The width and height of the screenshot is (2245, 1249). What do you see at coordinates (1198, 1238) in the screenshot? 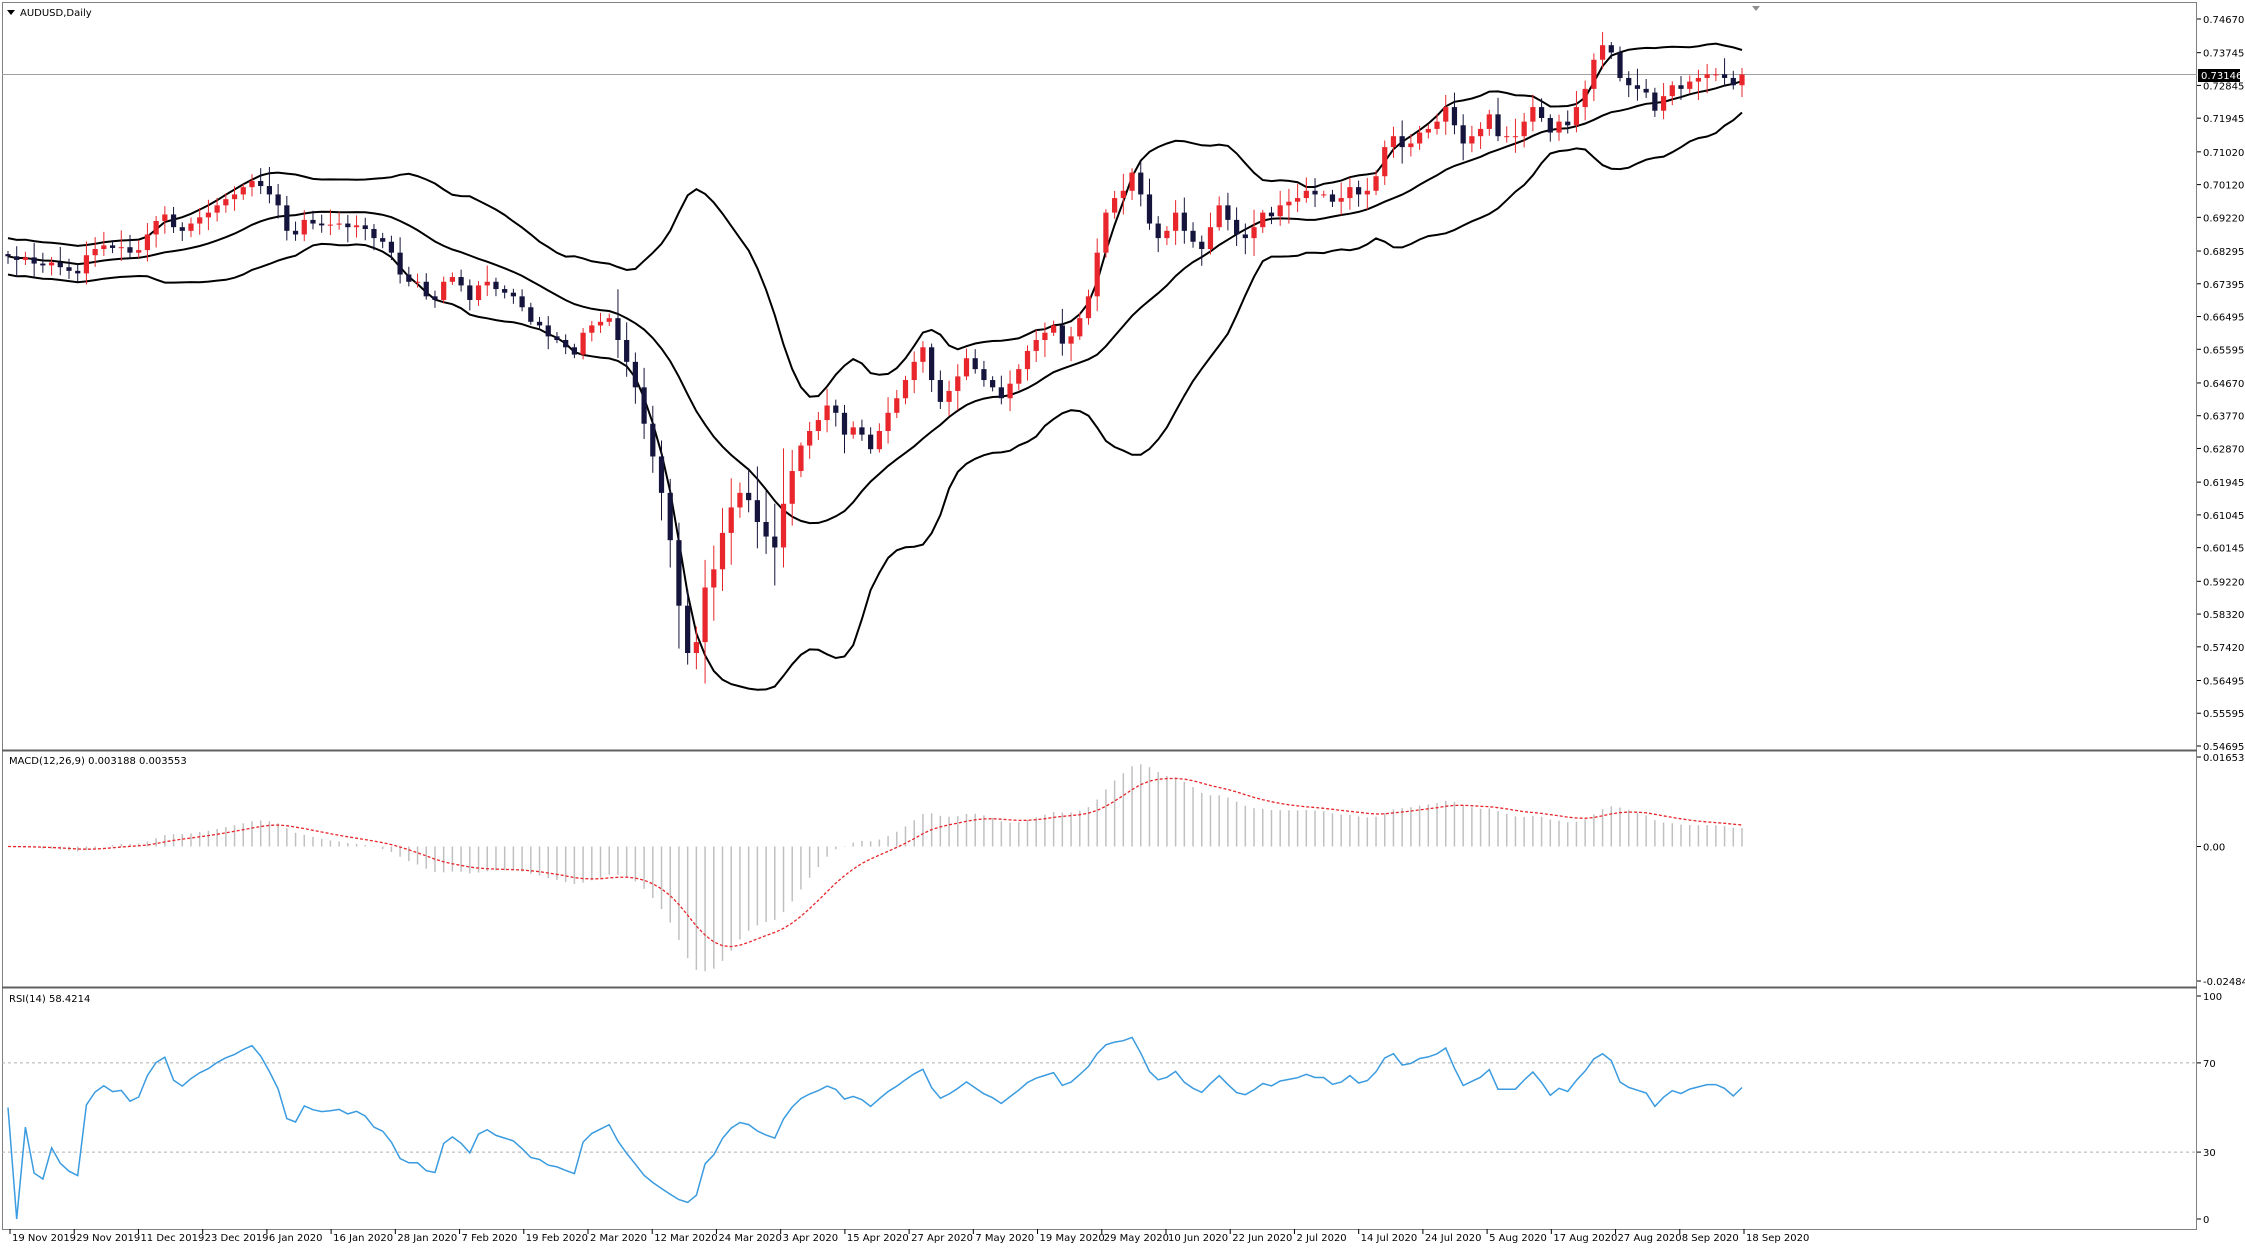
I see `date-tick-label: 10 Jun 2020` at bounding box center [1198, 1238].